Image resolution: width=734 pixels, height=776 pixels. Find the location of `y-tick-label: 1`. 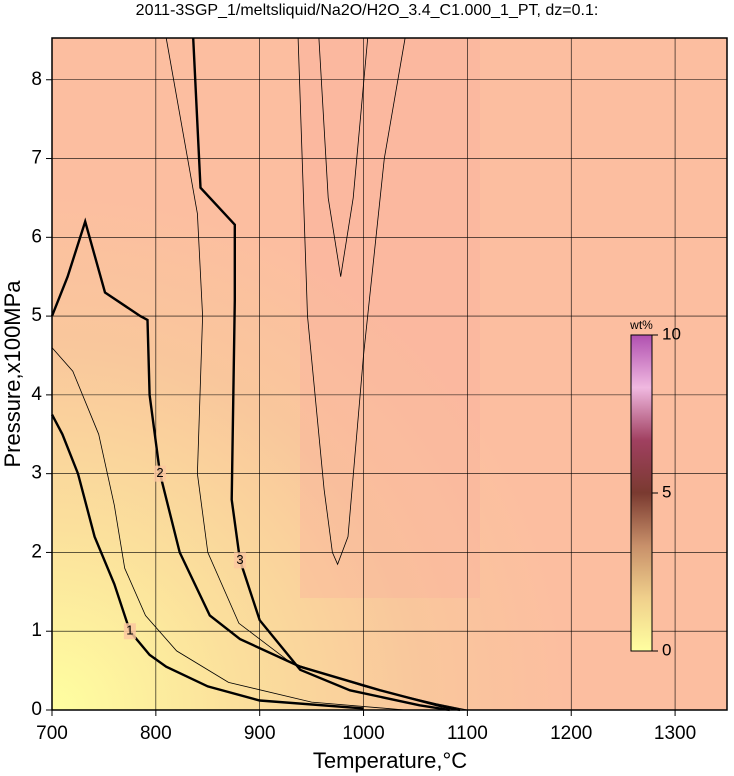

y-tick-label: 1 is located at coordinates (36, 630).